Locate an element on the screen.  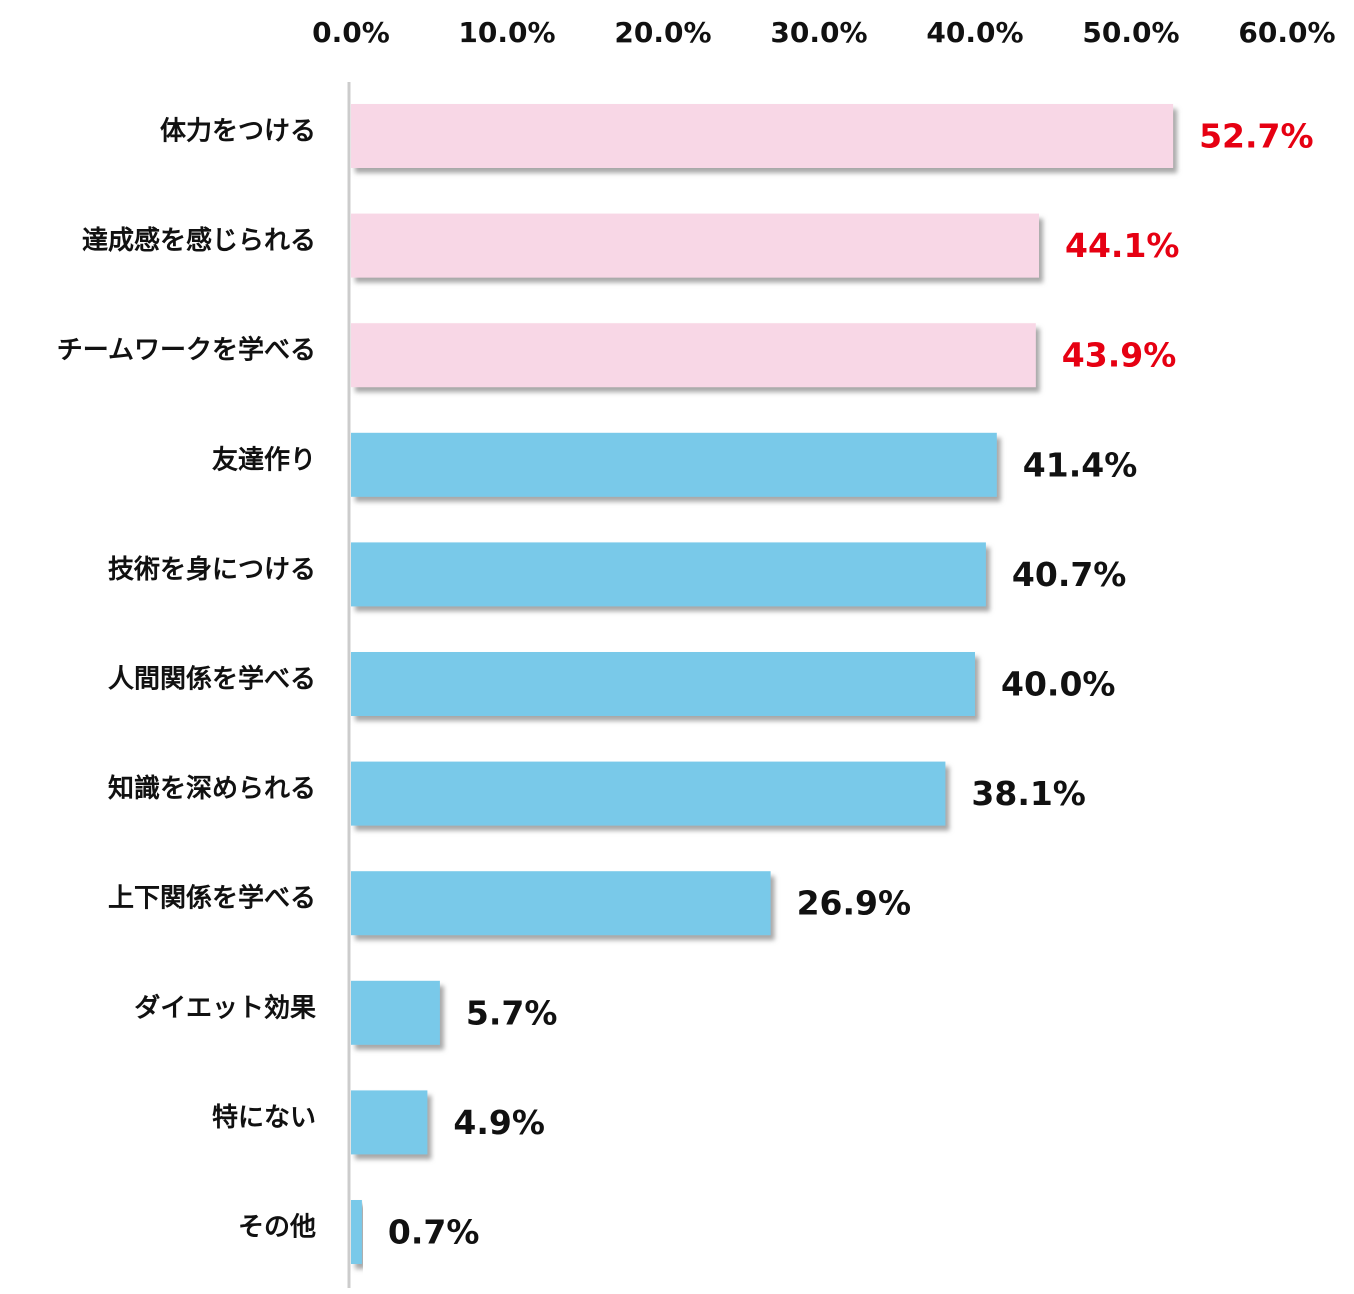
value-label: 4.9% is located at coordinates (499, 1122).